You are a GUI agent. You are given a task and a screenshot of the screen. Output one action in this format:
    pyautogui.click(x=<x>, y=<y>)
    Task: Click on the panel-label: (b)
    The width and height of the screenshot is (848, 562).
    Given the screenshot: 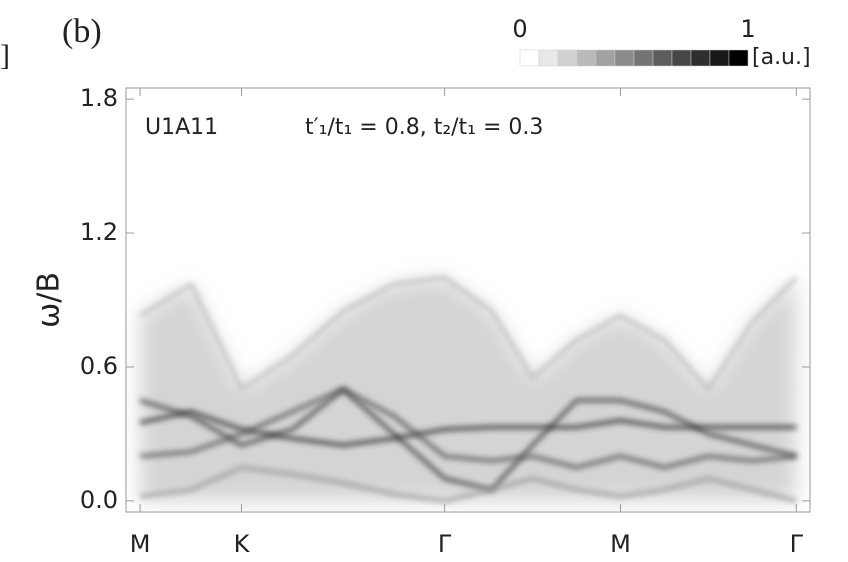 What is the action you would take?
    pyautogui.click(x=82, y=31)
    